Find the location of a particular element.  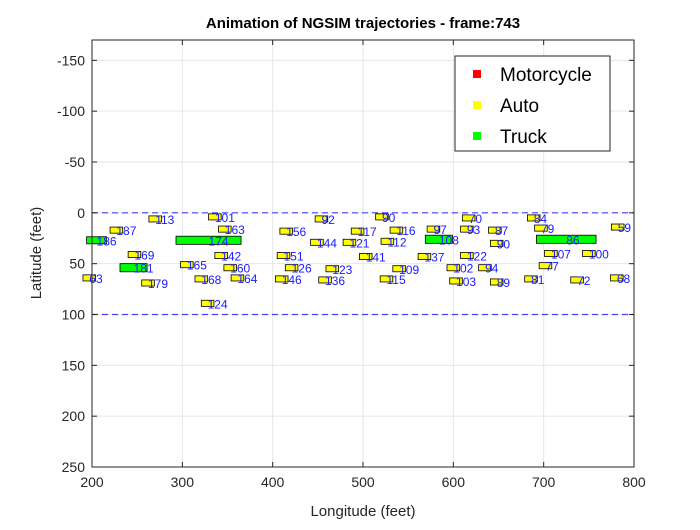

vehicle-id-label: 93 is located at coordinates (474, 230).